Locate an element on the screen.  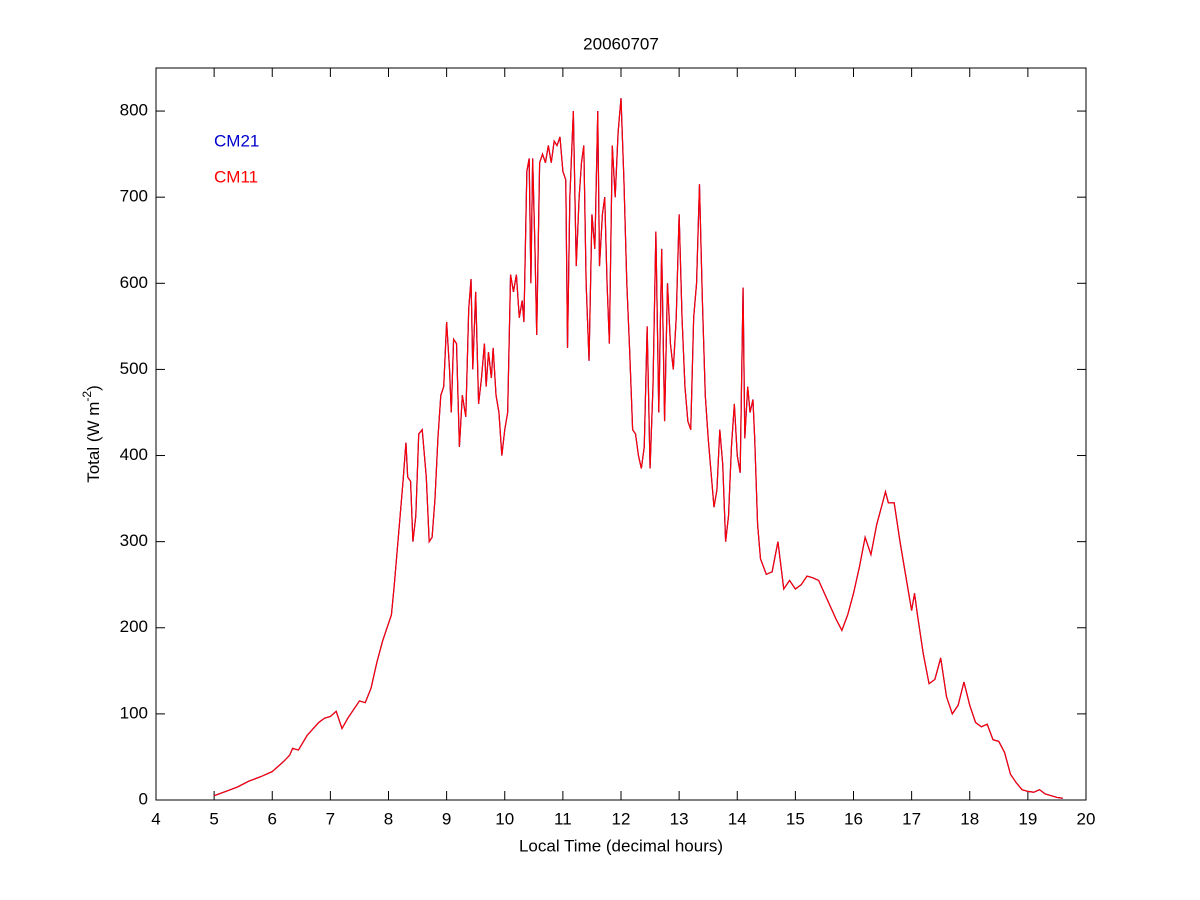
y-axis-label-main: Total (W m is located at coordinates (93, 442).